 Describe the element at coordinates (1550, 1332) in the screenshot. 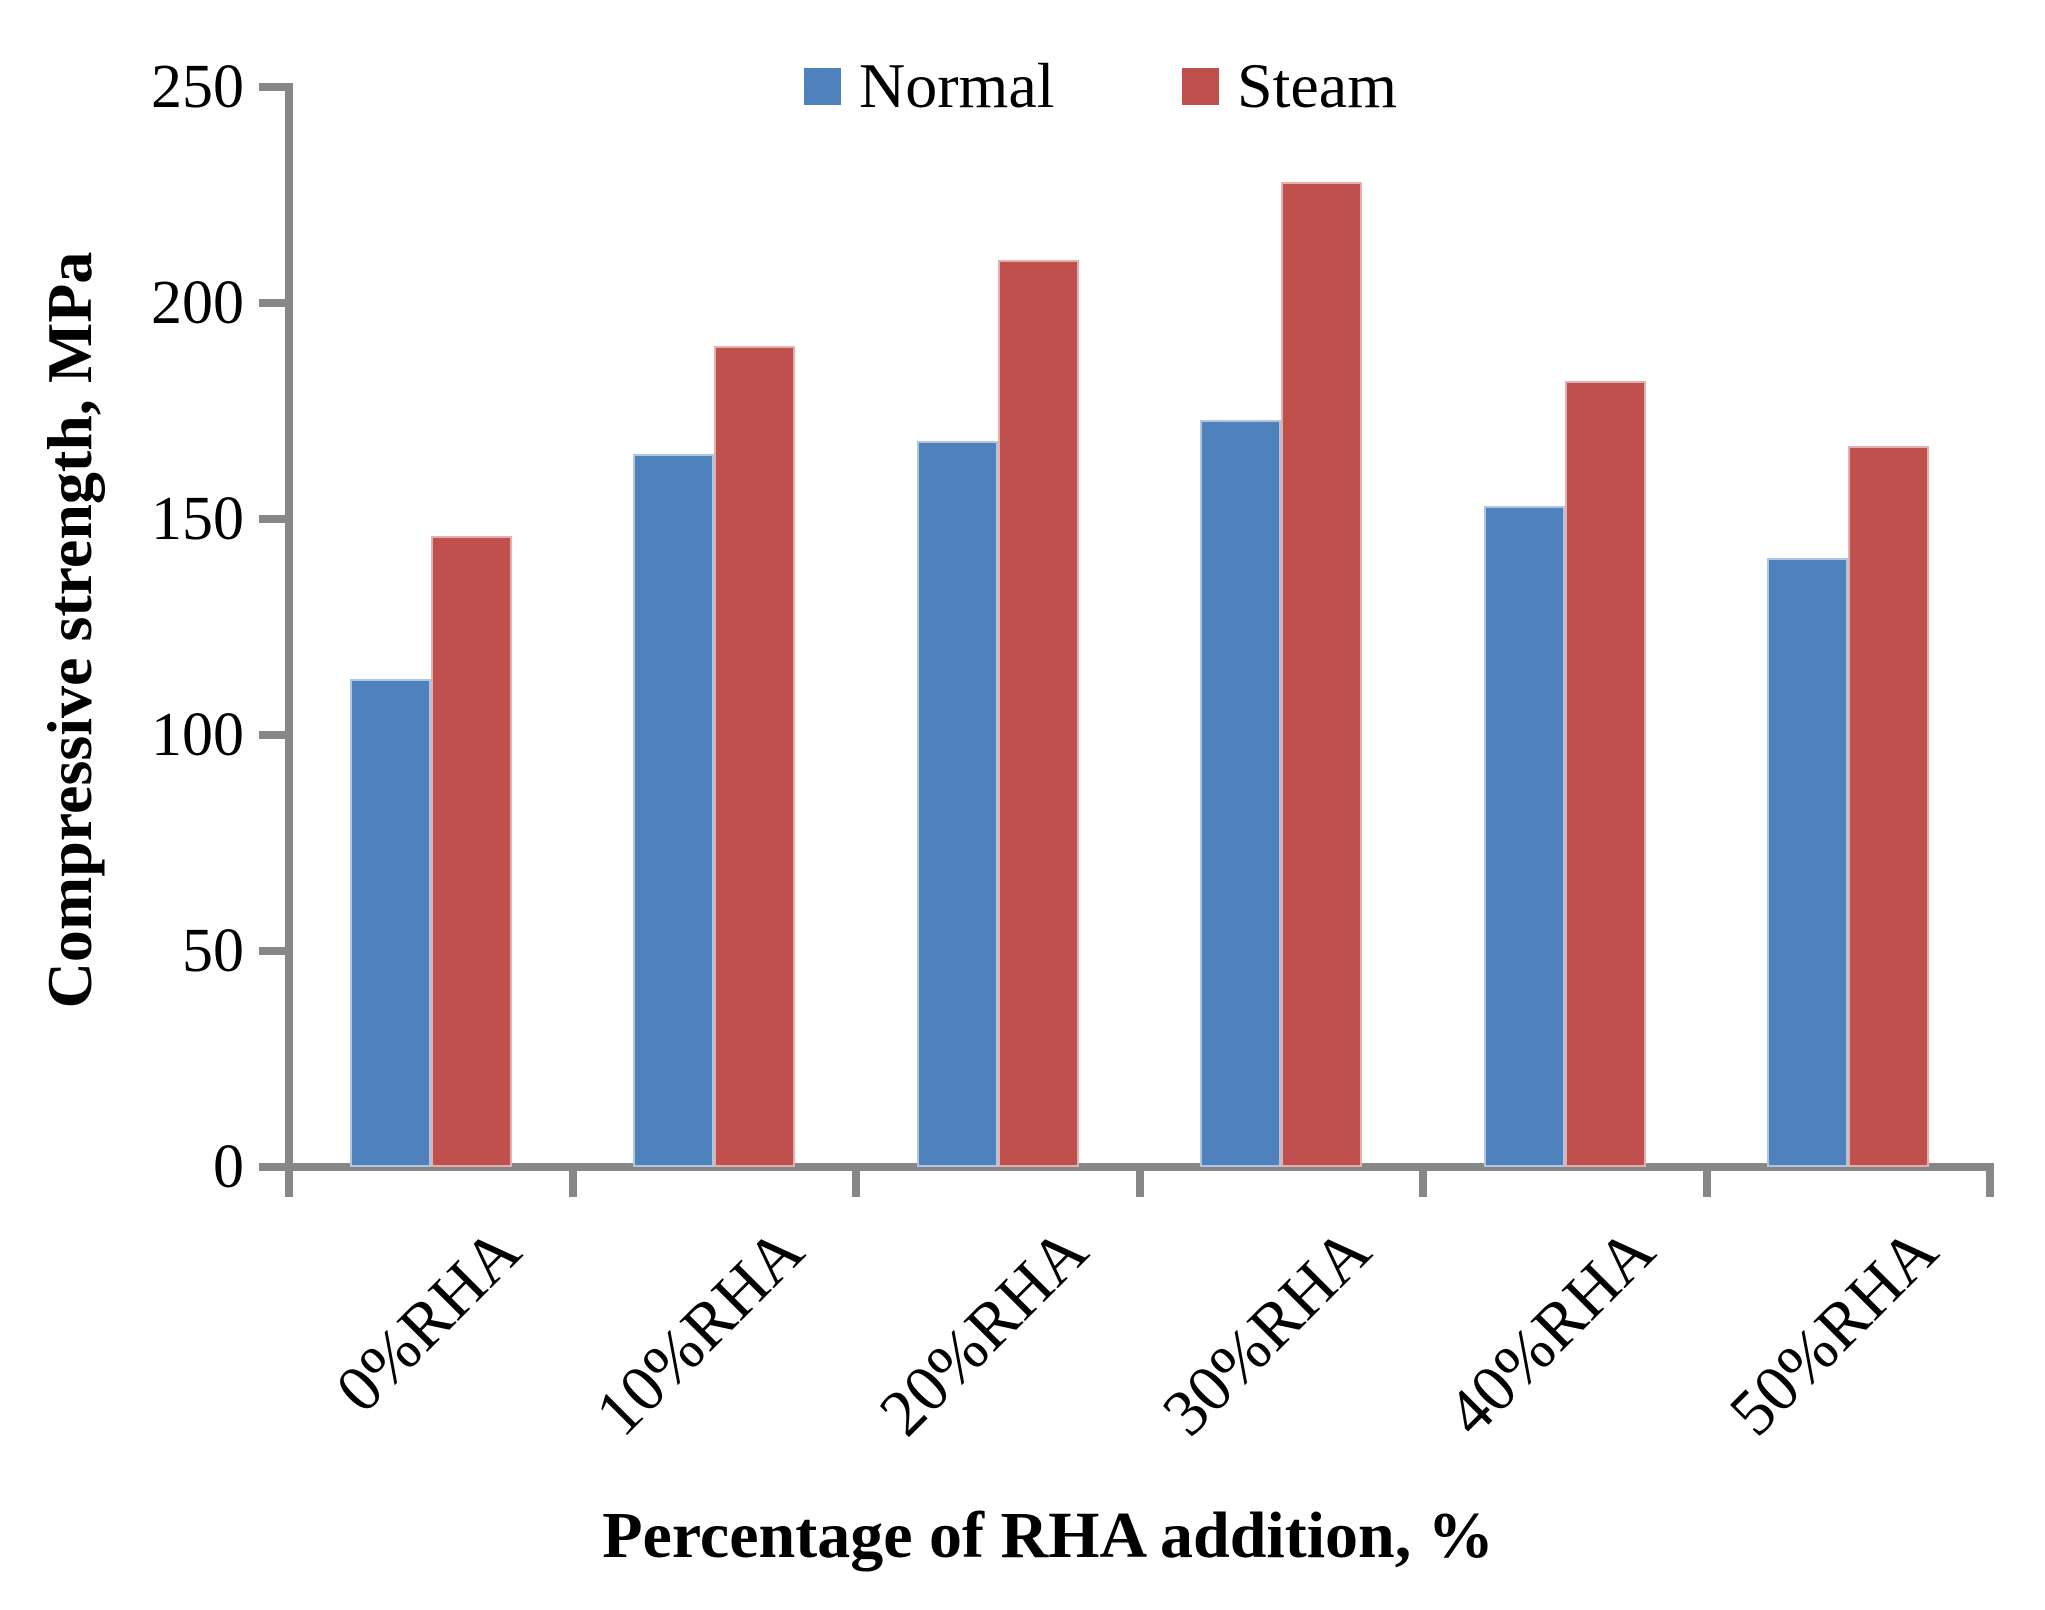

I see `x-category-label: 40%RHA` at that location.